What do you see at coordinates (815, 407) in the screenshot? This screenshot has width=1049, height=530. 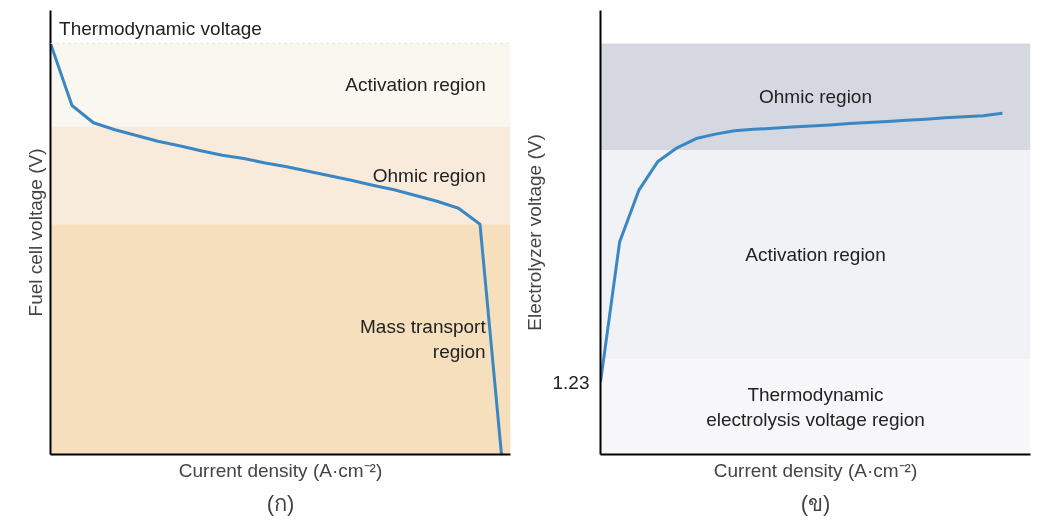 I see `band-label: Thermodynamic electrolysis voltage region` at bounding box center [815, 407].